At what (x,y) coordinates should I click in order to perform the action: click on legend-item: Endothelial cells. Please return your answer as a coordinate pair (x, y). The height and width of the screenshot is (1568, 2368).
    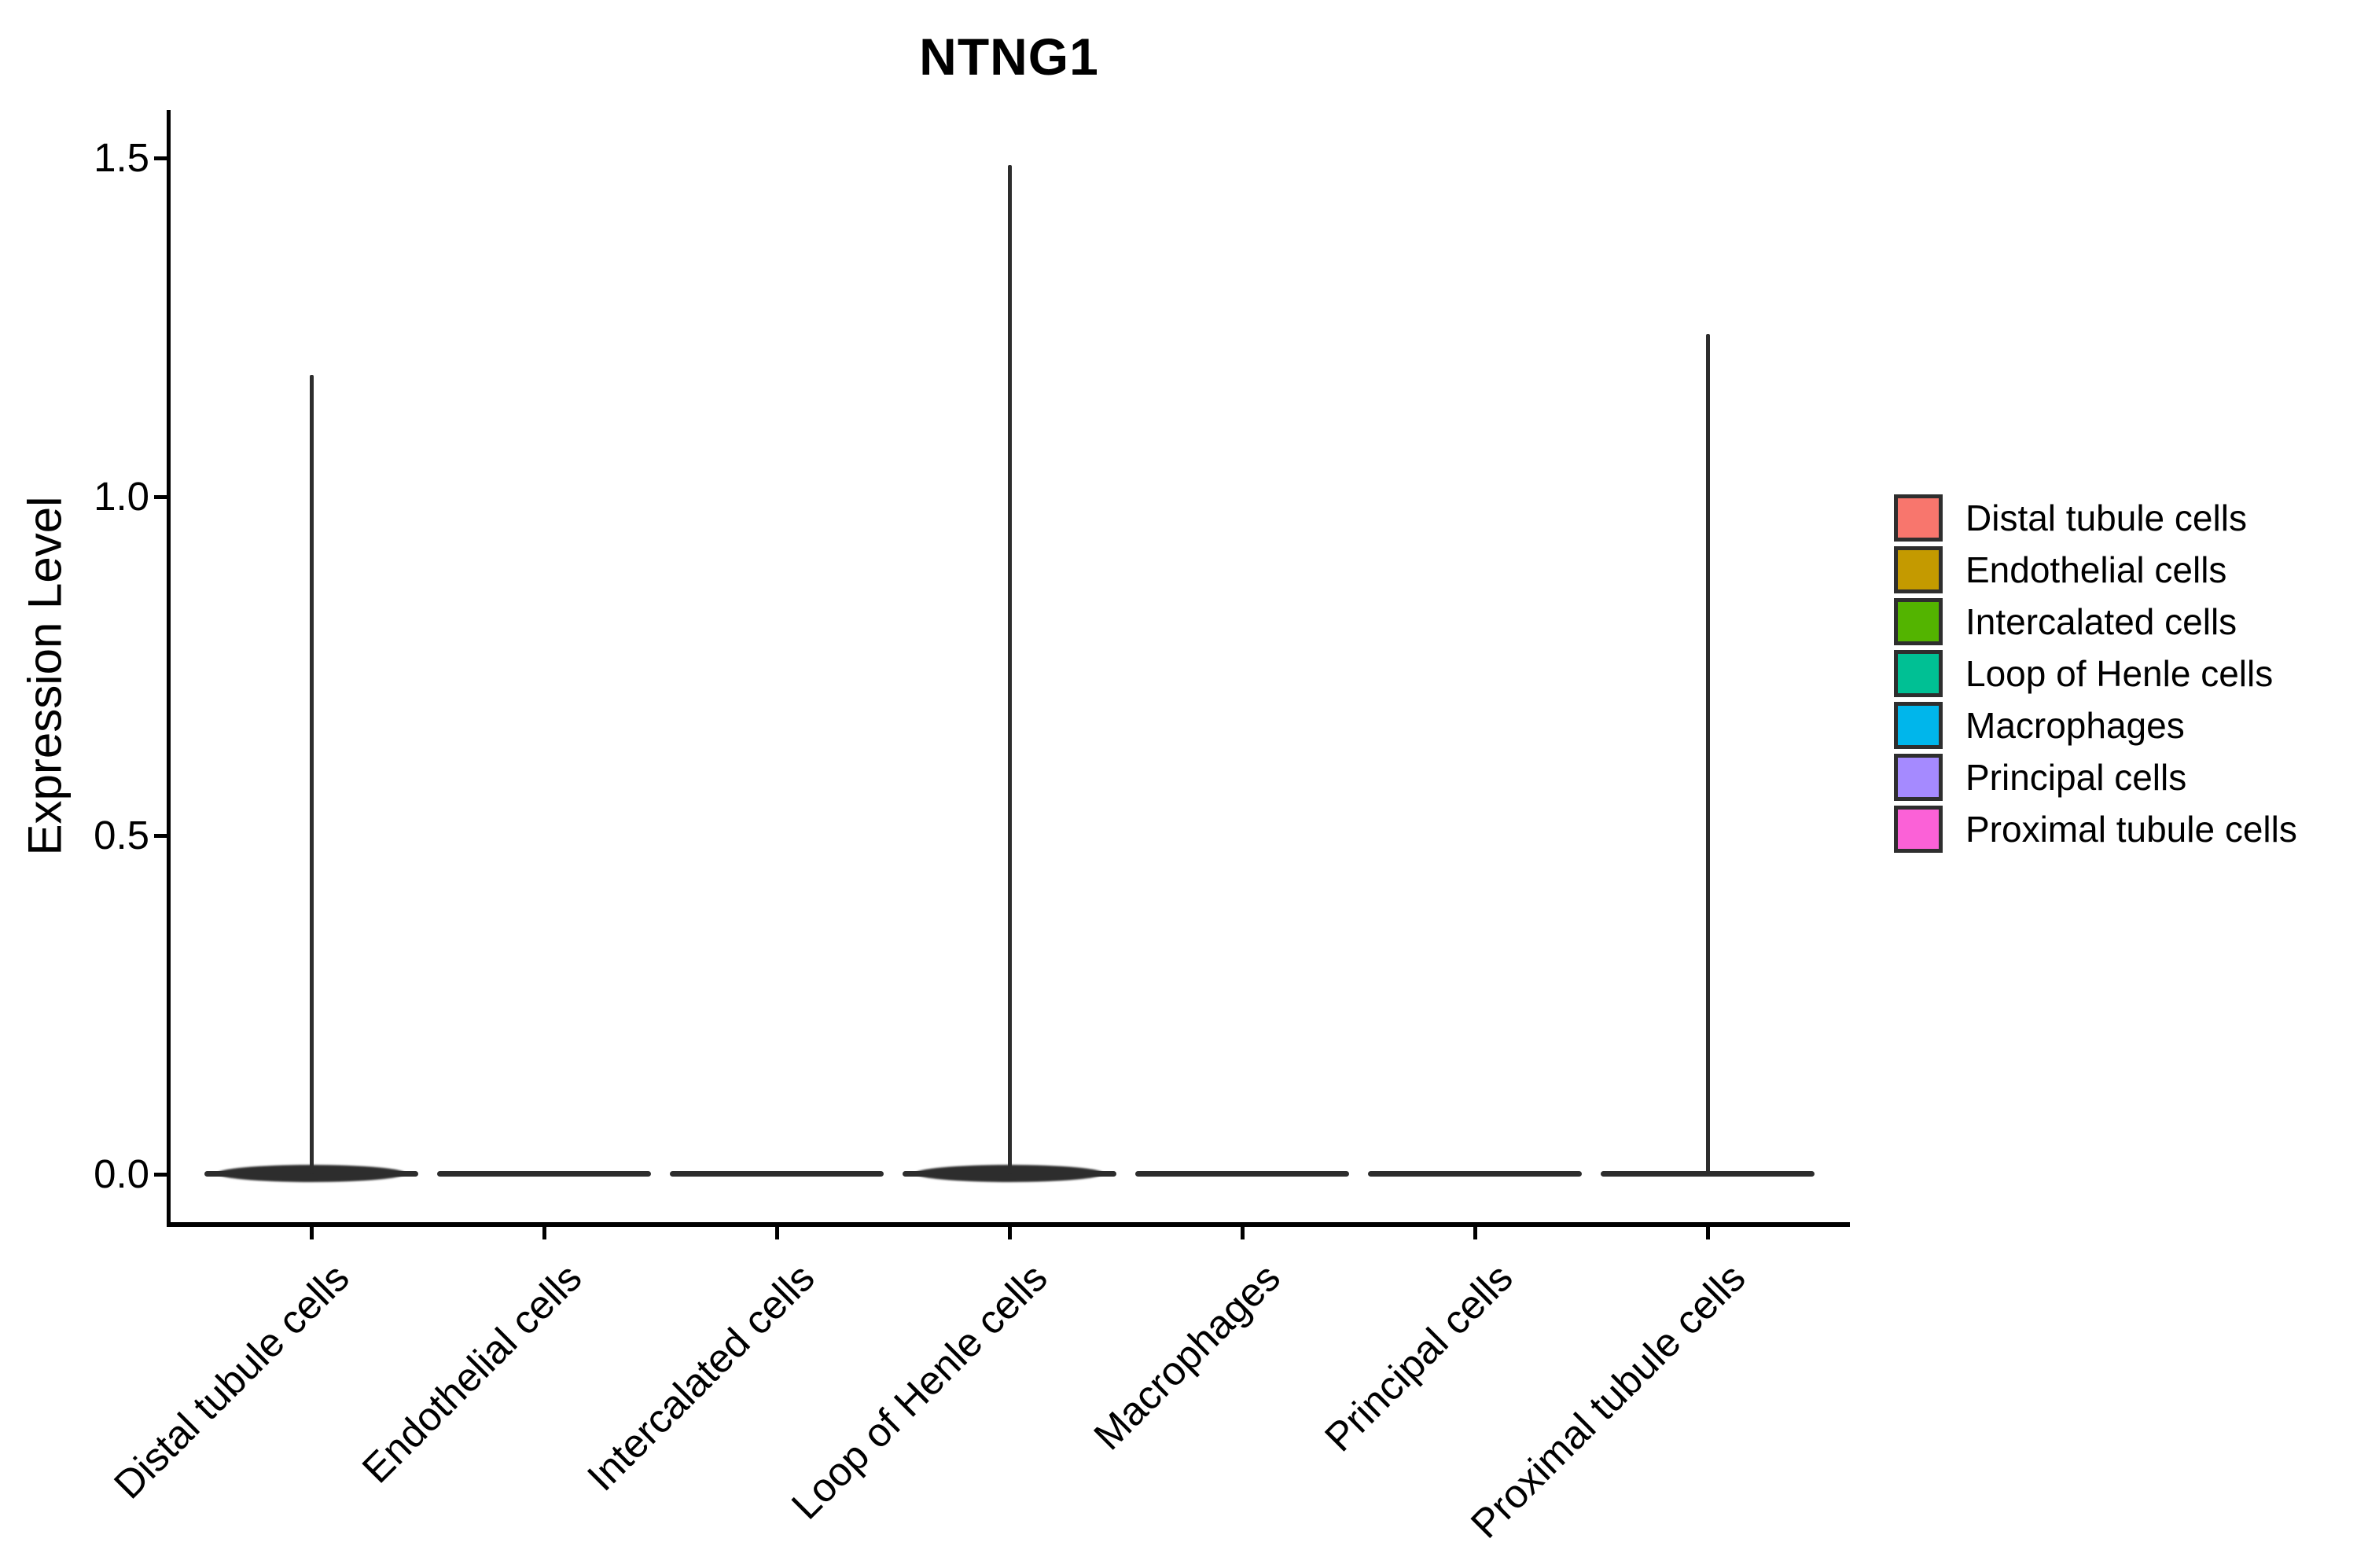
    Looking at the image, I should click on (2095, 569).